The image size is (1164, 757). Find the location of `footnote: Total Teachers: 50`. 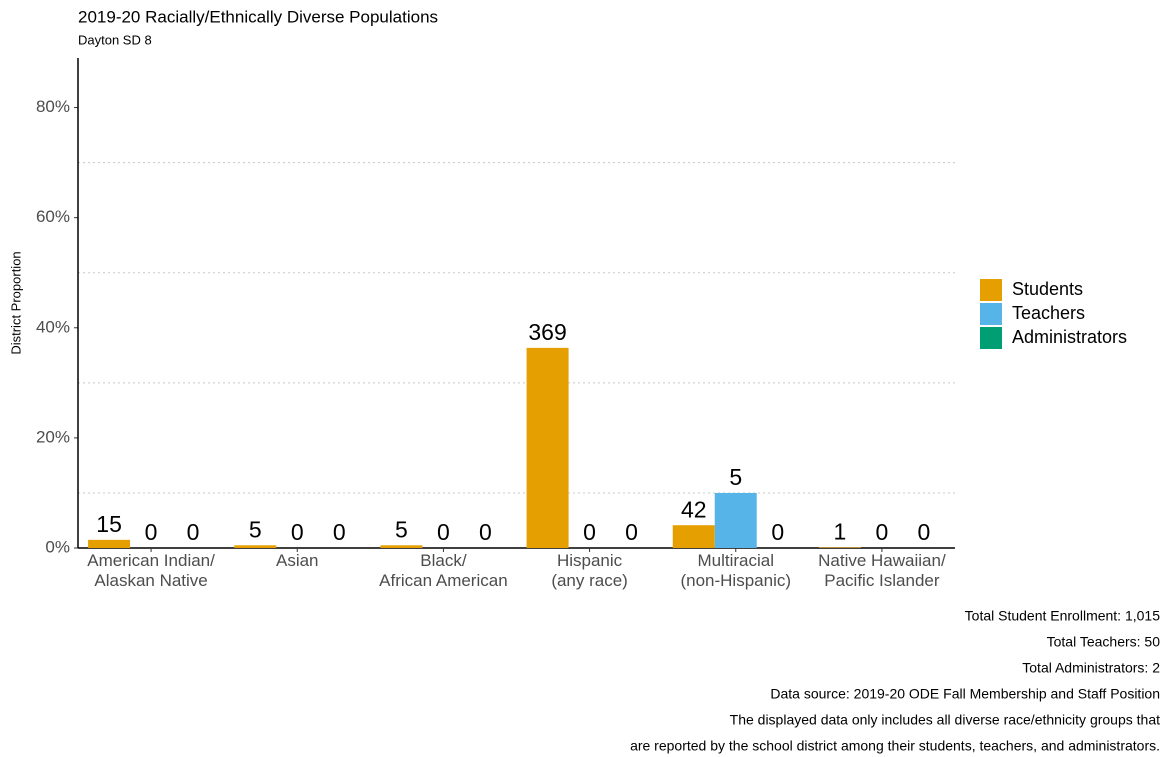

footnote: Total Teachers: 50 is located at coordinates (1104, 642).